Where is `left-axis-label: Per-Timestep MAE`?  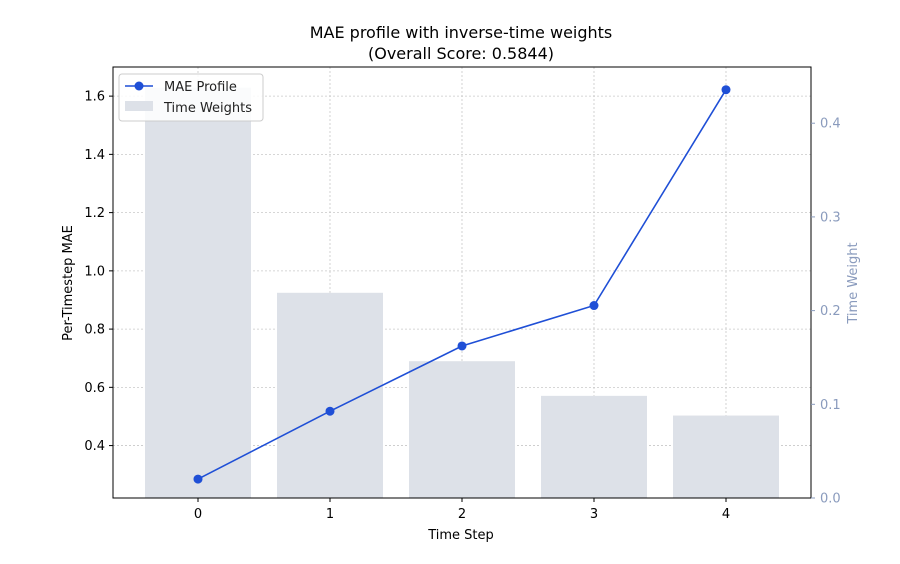 left-axis-label: Per-Timestep MAE is located at coordinates (68, 283).